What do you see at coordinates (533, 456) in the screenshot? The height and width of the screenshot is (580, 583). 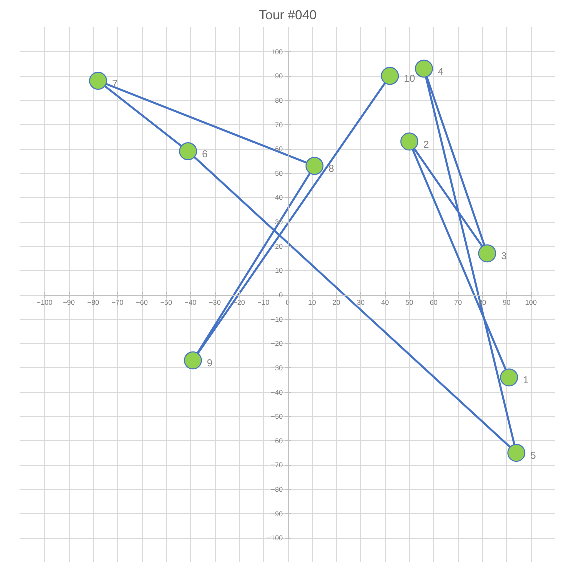 I see `annotation: 5` at bounding box center [533, 456].